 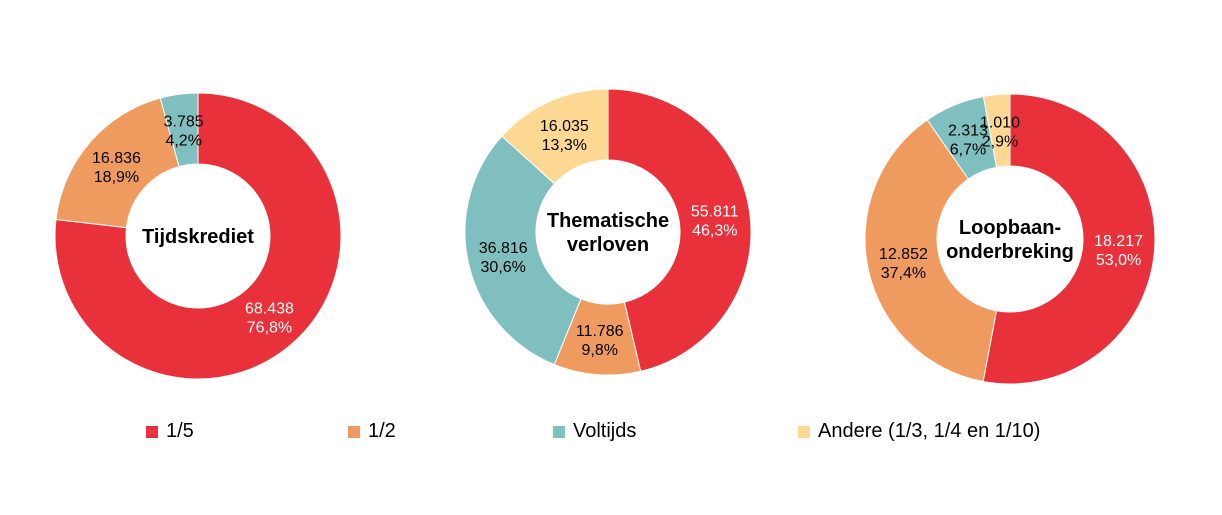 What do you see at coordinates (564, 126) in the screenshot?
I see `slice-value-label: 16.035` at bounding box center [564, 126].